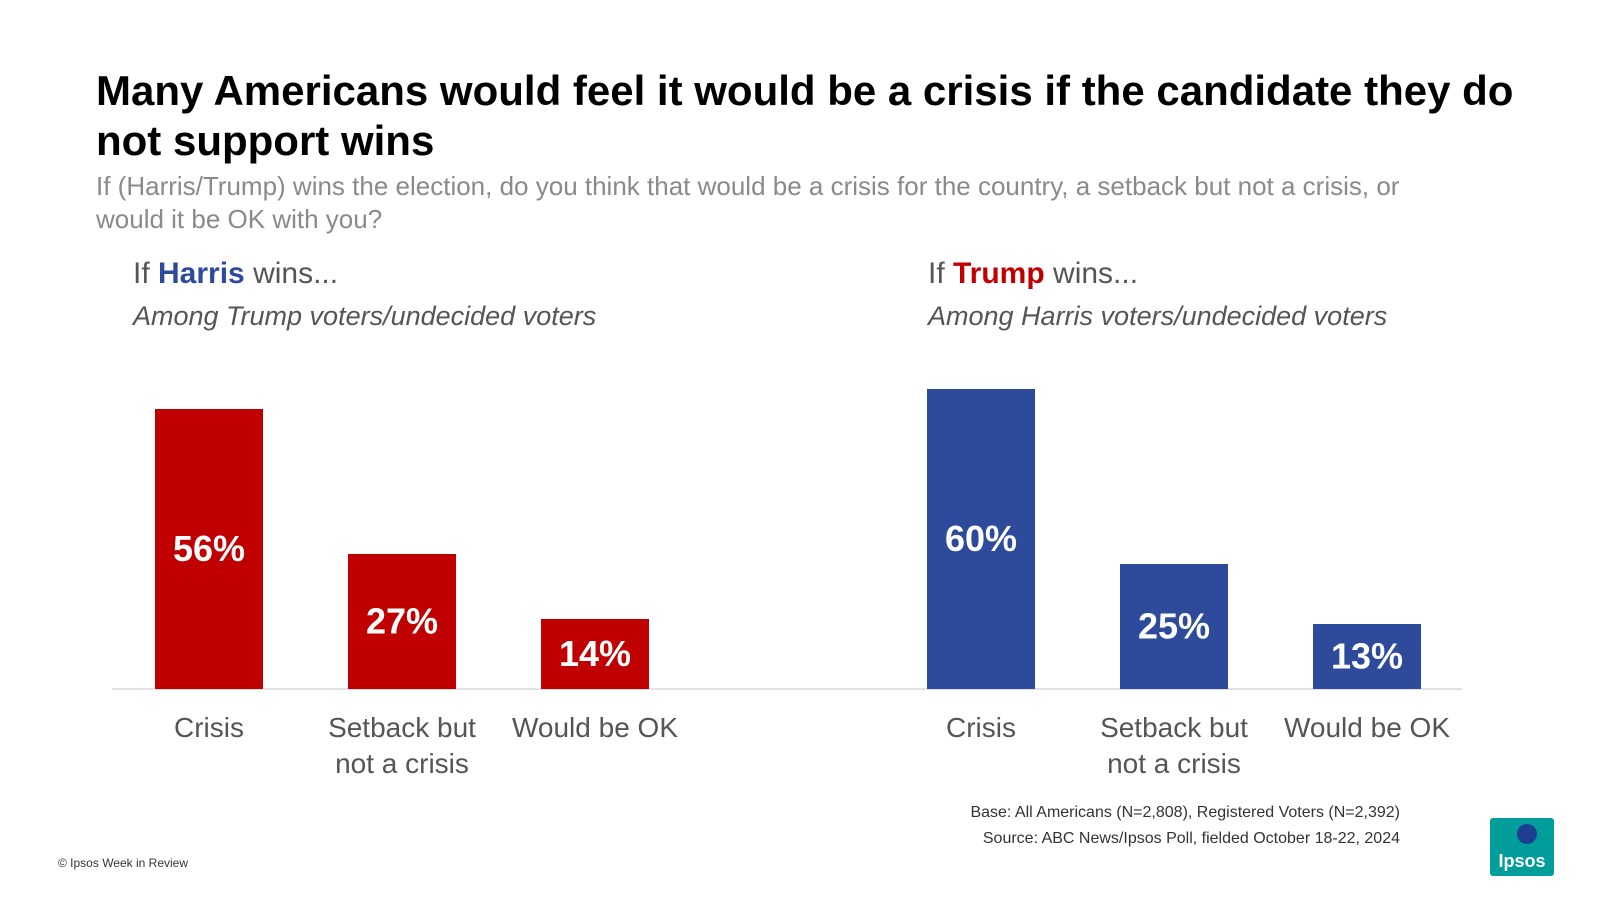 The height and width of the screenshot is (900, 1600). What do you see at coordinates (1521, 861) in the screenshot?
I see `logo-text: Ipsos` at bounding box center [1521, 861].